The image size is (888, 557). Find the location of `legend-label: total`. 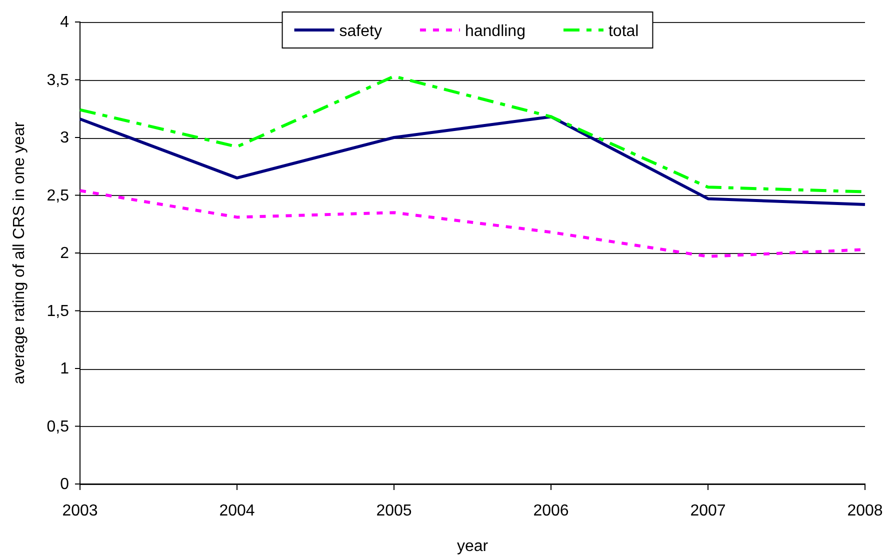

legend-label: total is located at coordinates (623, 31).